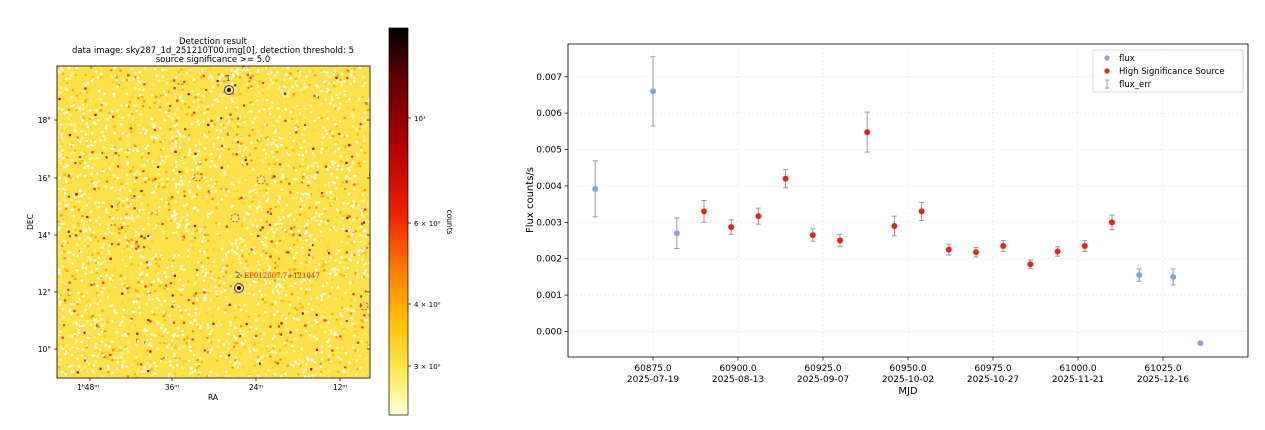  Describe the element at coordinates (549, 223) in the screenshot. I see `y-tick-label: 0.003` at that location.